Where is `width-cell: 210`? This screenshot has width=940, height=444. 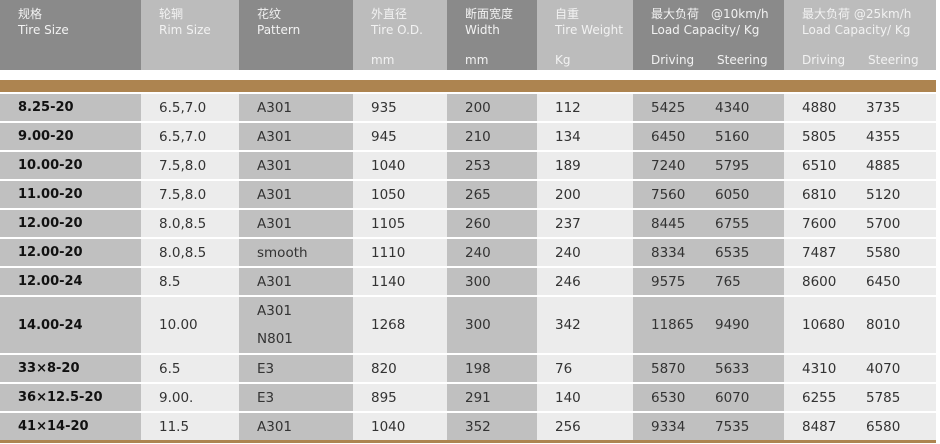 width-cell: 210 is located at coordinates (492, 136).